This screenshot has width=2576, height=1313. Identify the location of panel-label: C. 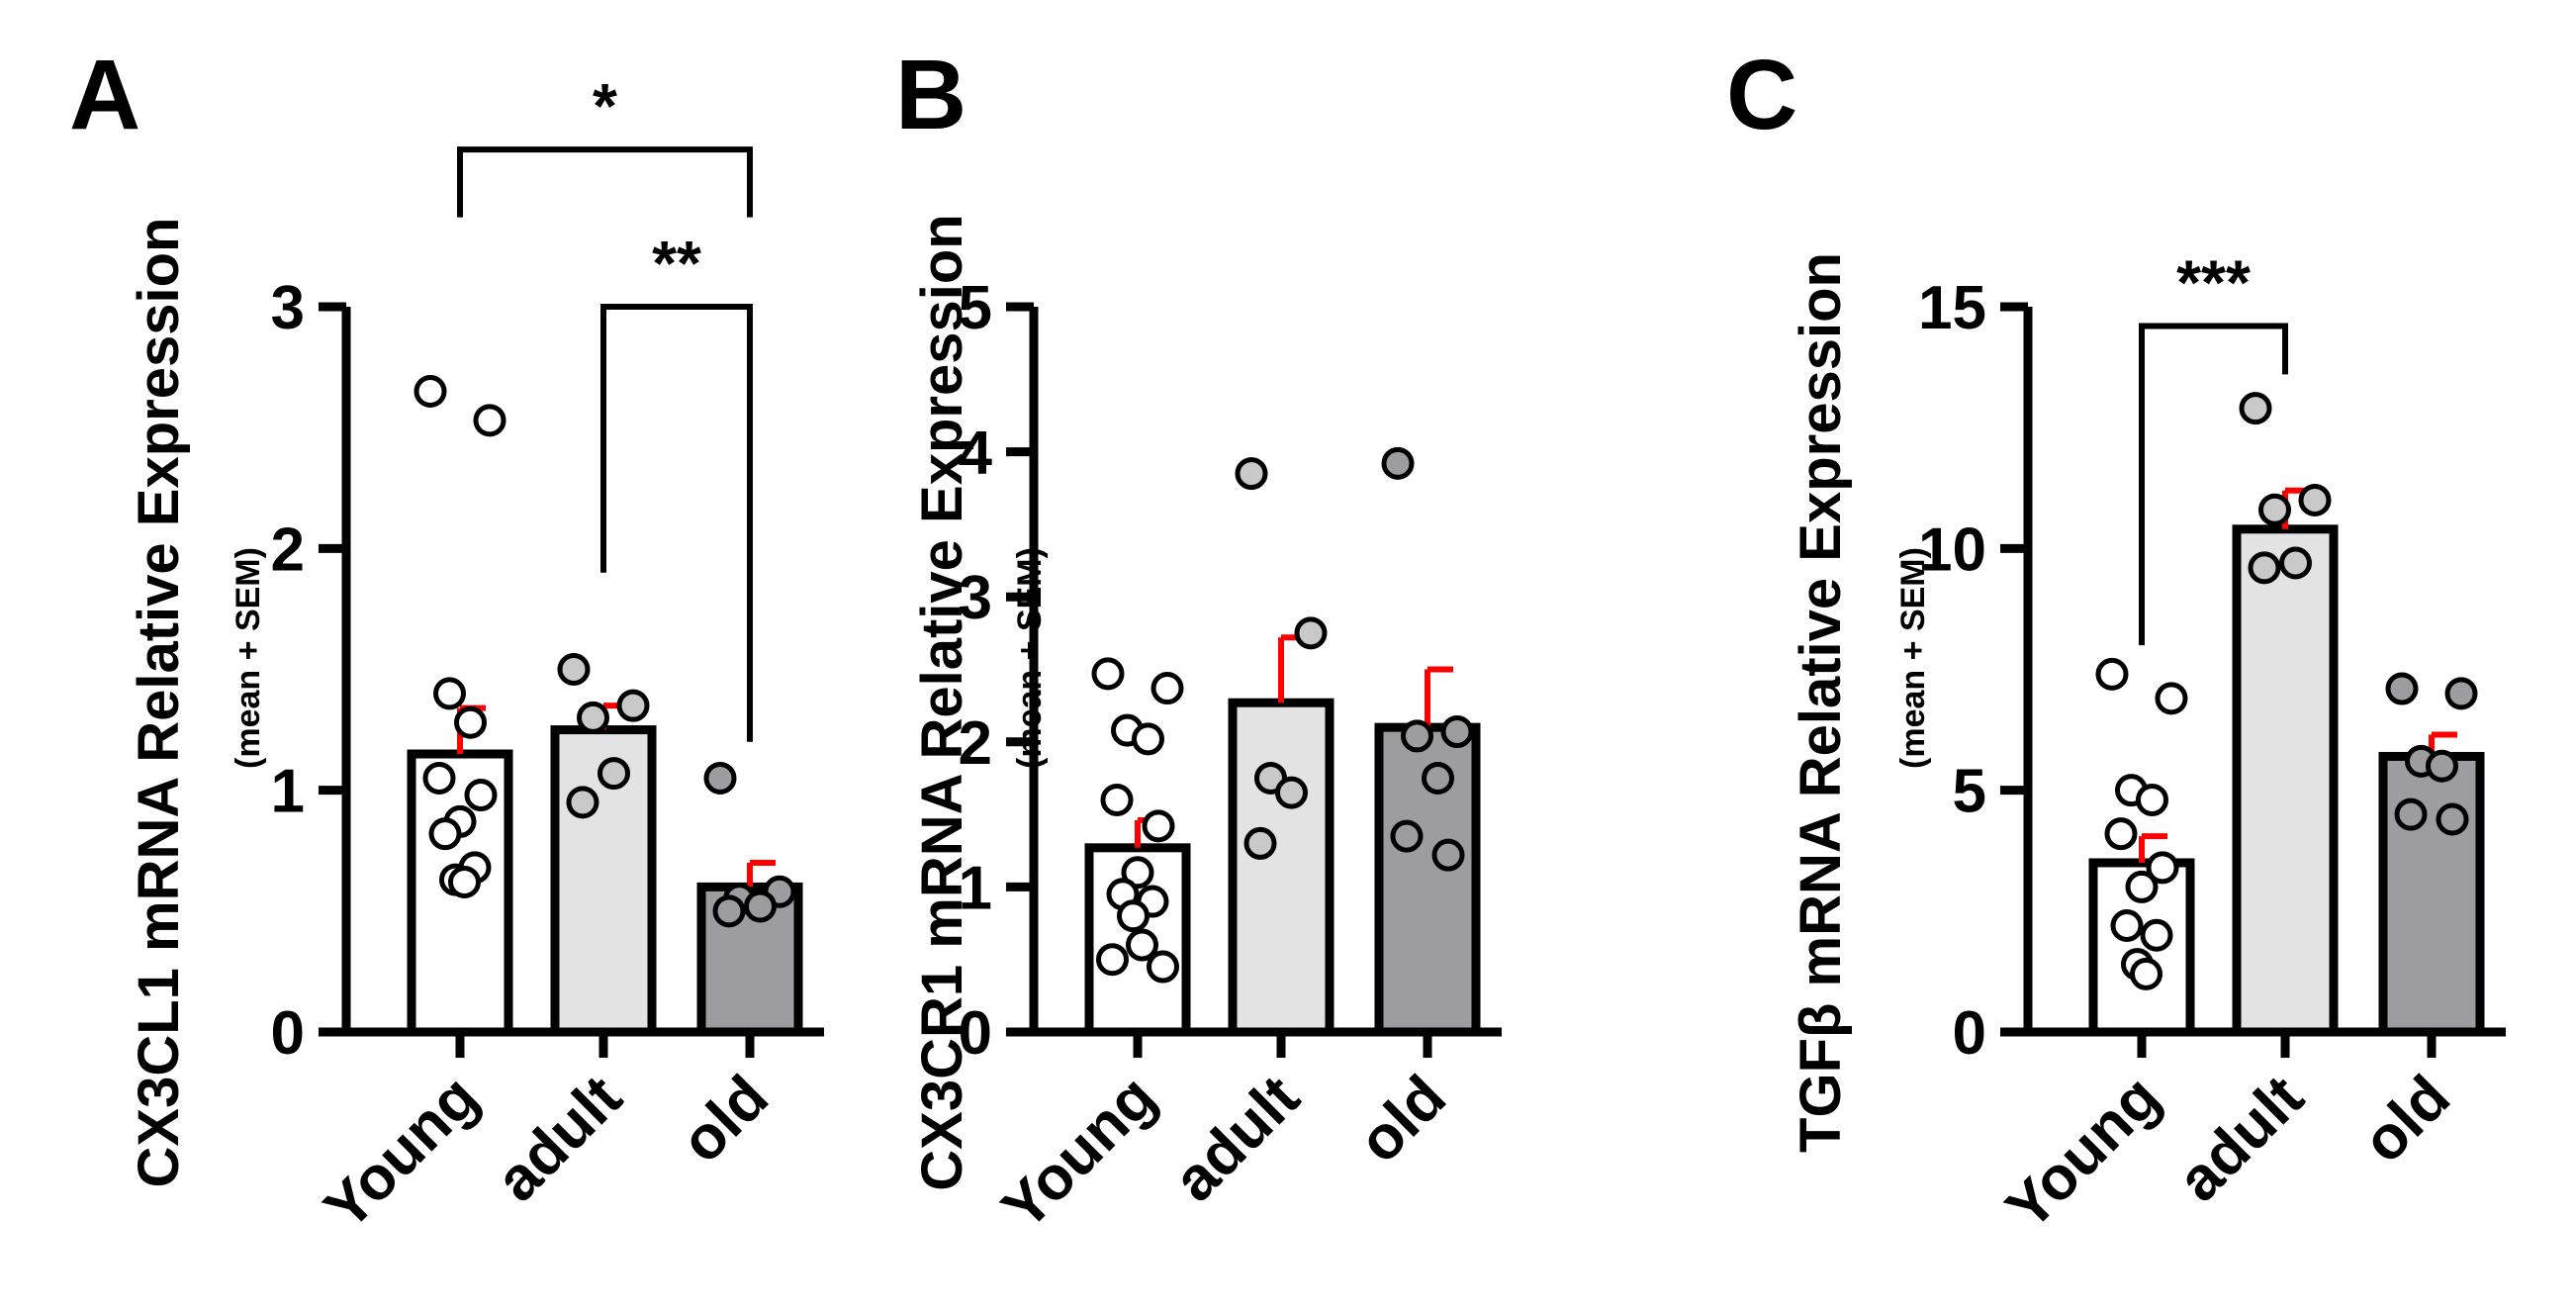
(1762, 95).